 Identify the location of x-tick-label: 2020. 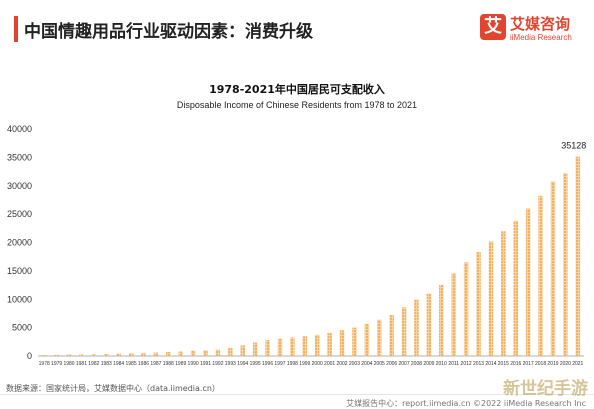
(565, 364).